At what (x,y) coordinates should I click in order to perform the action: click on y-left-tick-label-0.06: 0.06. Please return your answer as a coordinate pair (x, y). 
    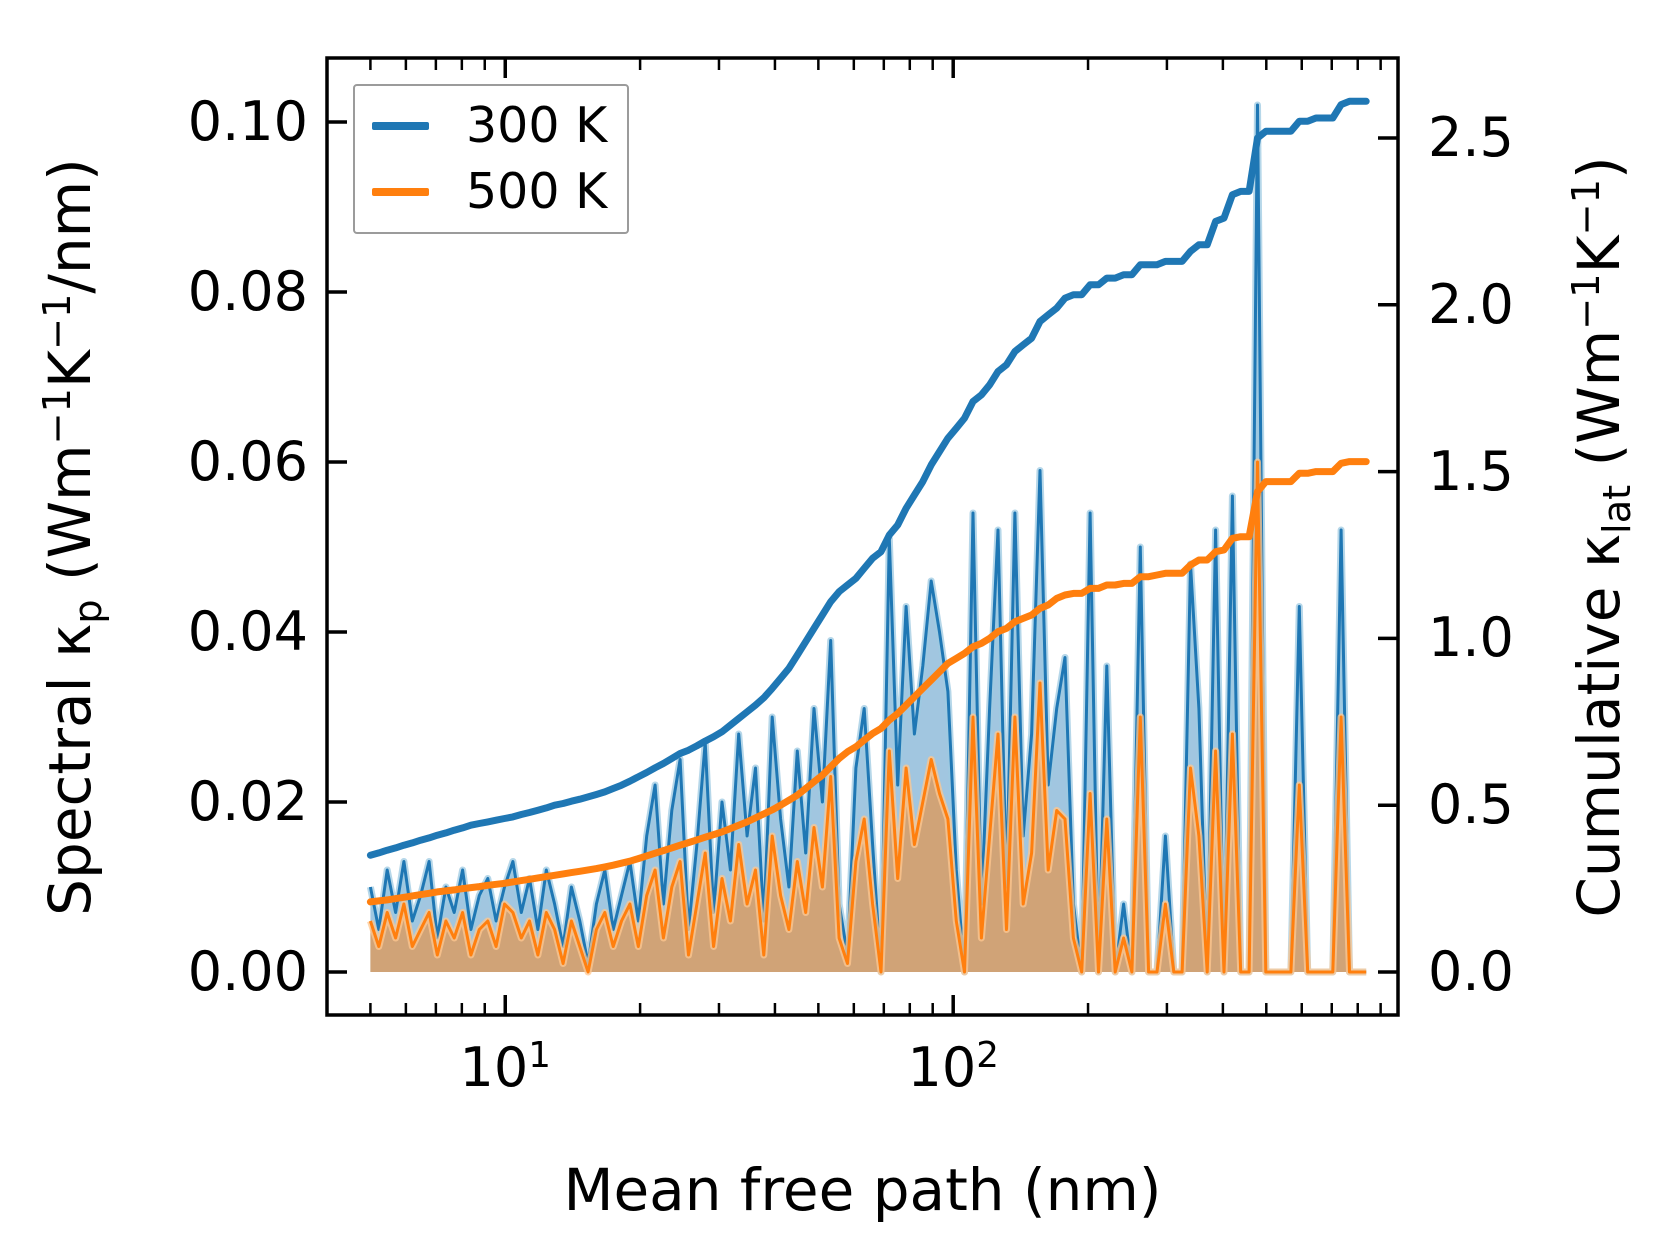
    Looking at the image, I should click on (247, 461).